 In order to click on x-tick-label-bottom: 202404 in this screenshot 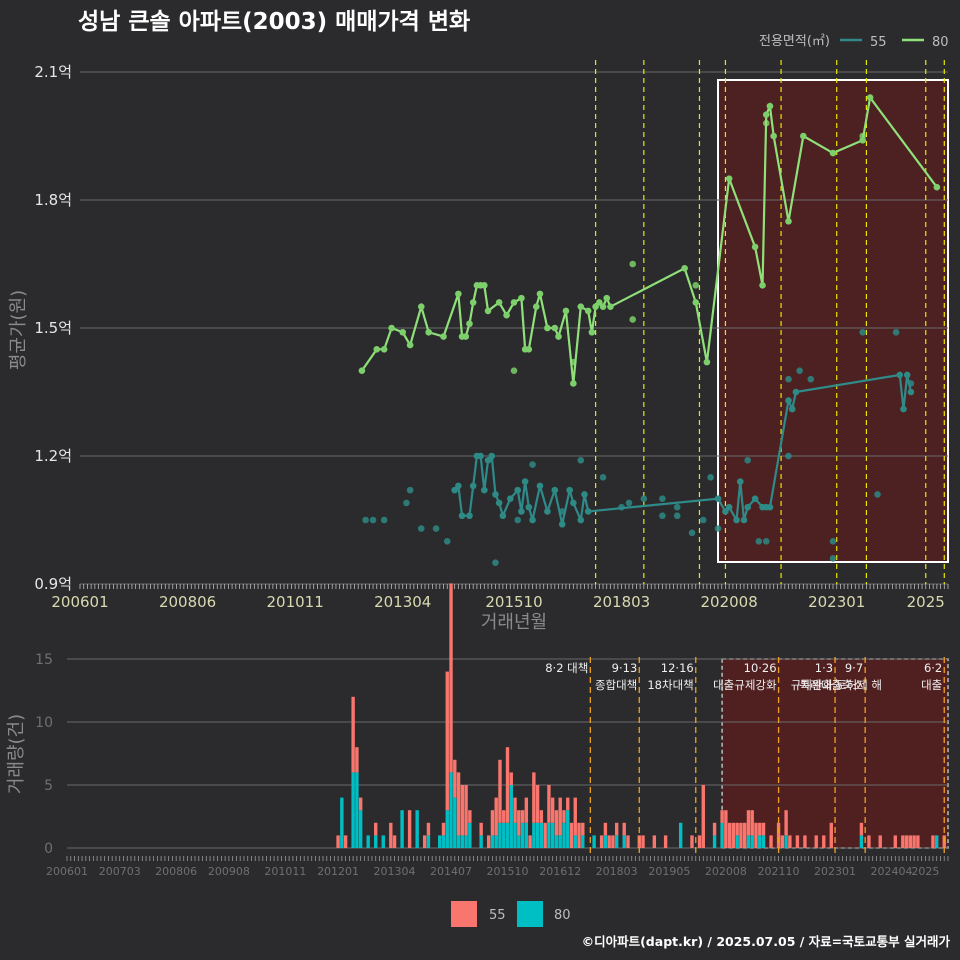, I will do `click(892, 871)`.